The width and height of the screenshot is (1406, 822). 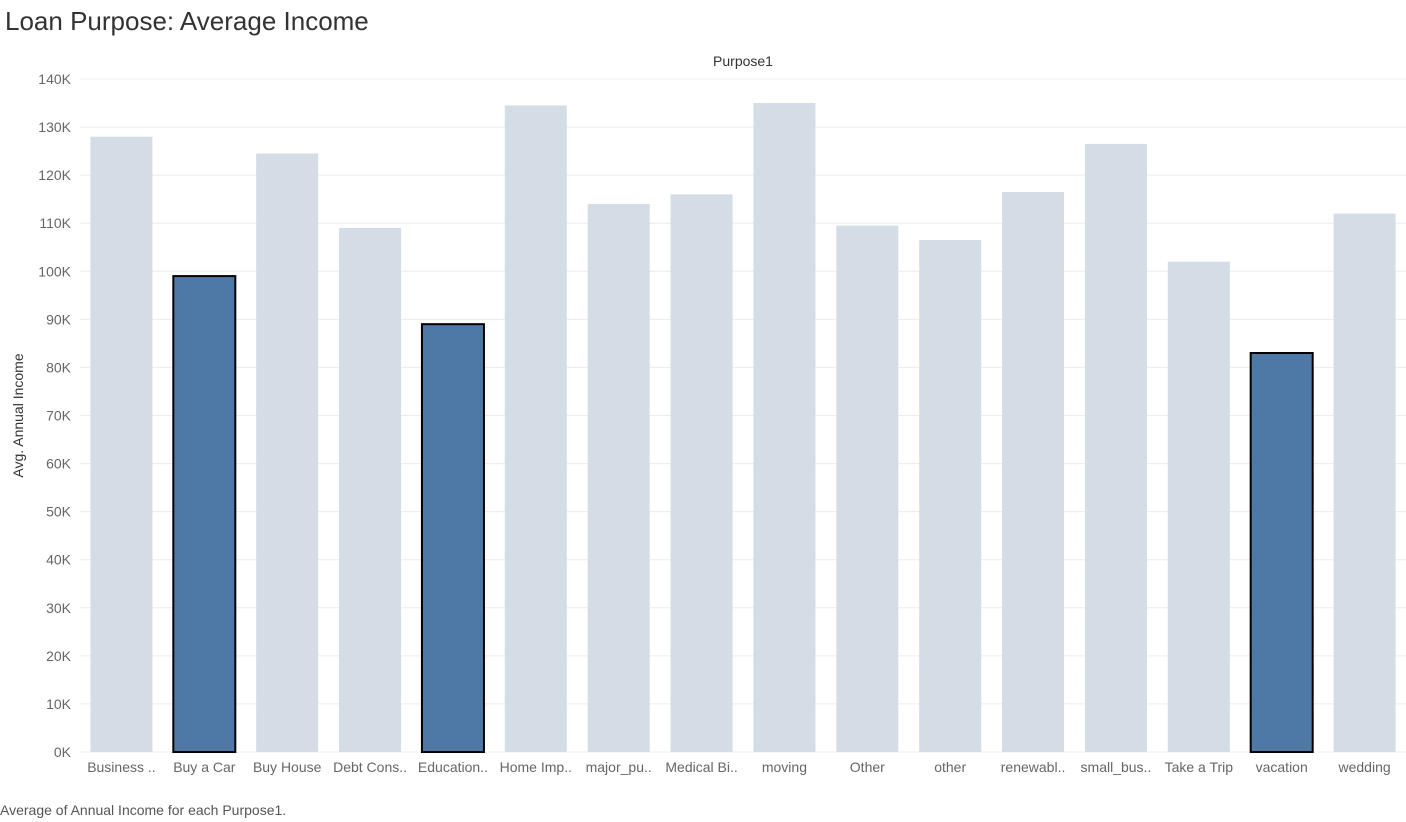 I want to click on x-tick-label: Home Imp.., so click(x=536, y=767).